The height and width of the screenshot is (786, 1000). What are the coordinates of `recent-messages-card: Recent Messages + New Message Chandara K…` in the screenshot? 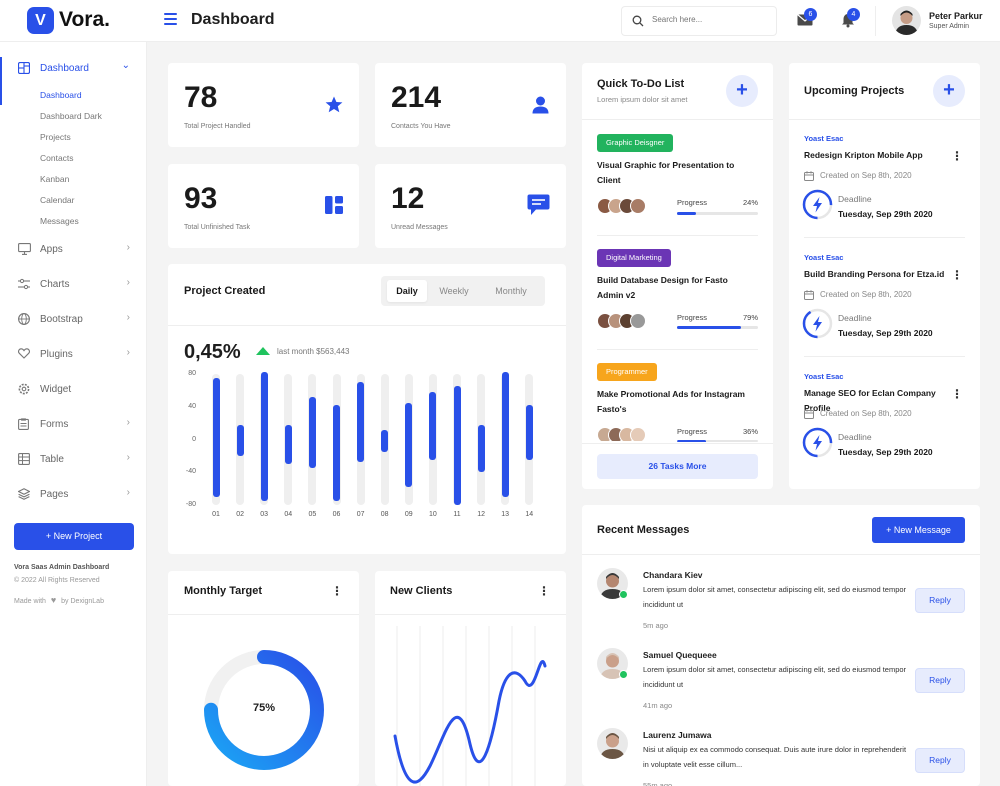 It's located at (781, 645).